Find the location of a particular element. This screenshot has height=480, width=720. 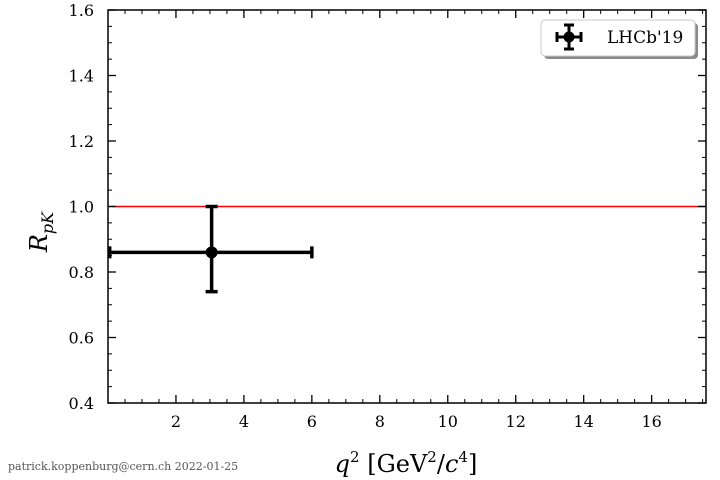

y-tick-label: 0.6 is located at coordinates (81, 338).